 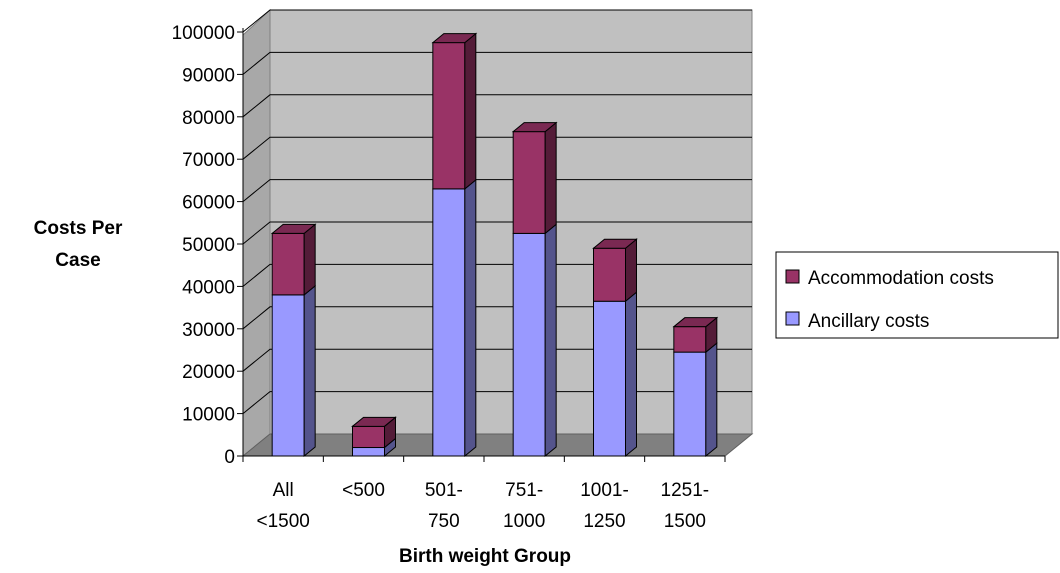 What do you see at coordinates (524, 506) in the screenshot?
I see `x-tick-label-3: 751-1000` at bounding box center [524, 506].